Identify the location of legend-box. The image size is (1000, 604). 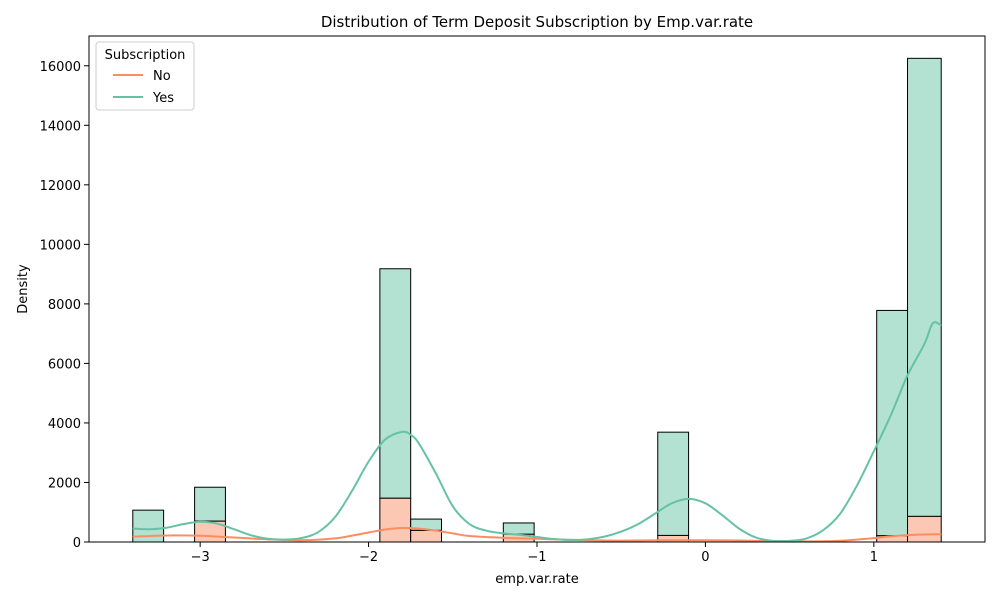
(145, 76).